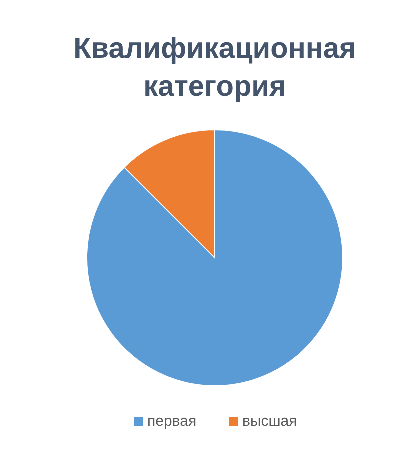  What do you see at coordinates (270, 421) in the screenshot?
I see `legend-label: высшая` at bounding box center [270, 421].